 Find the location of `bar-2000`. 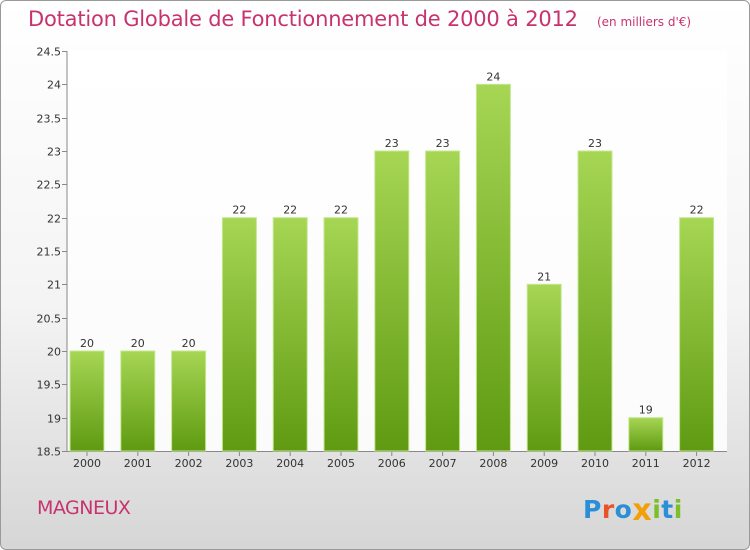

bar-2000 is located at coordinates (87, 401).